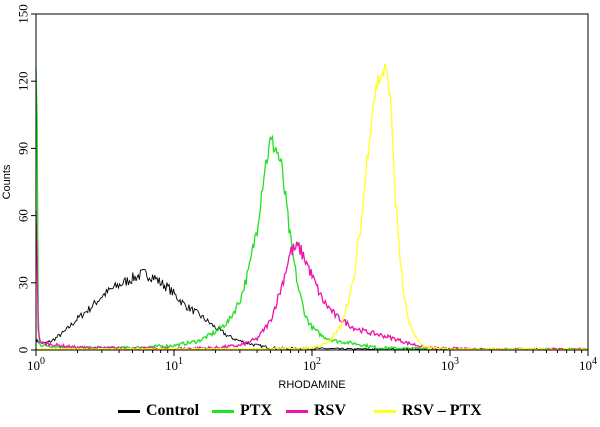 The image size is (600, 427). I want to click on y-axis-label: Counts, so click(7, 181).